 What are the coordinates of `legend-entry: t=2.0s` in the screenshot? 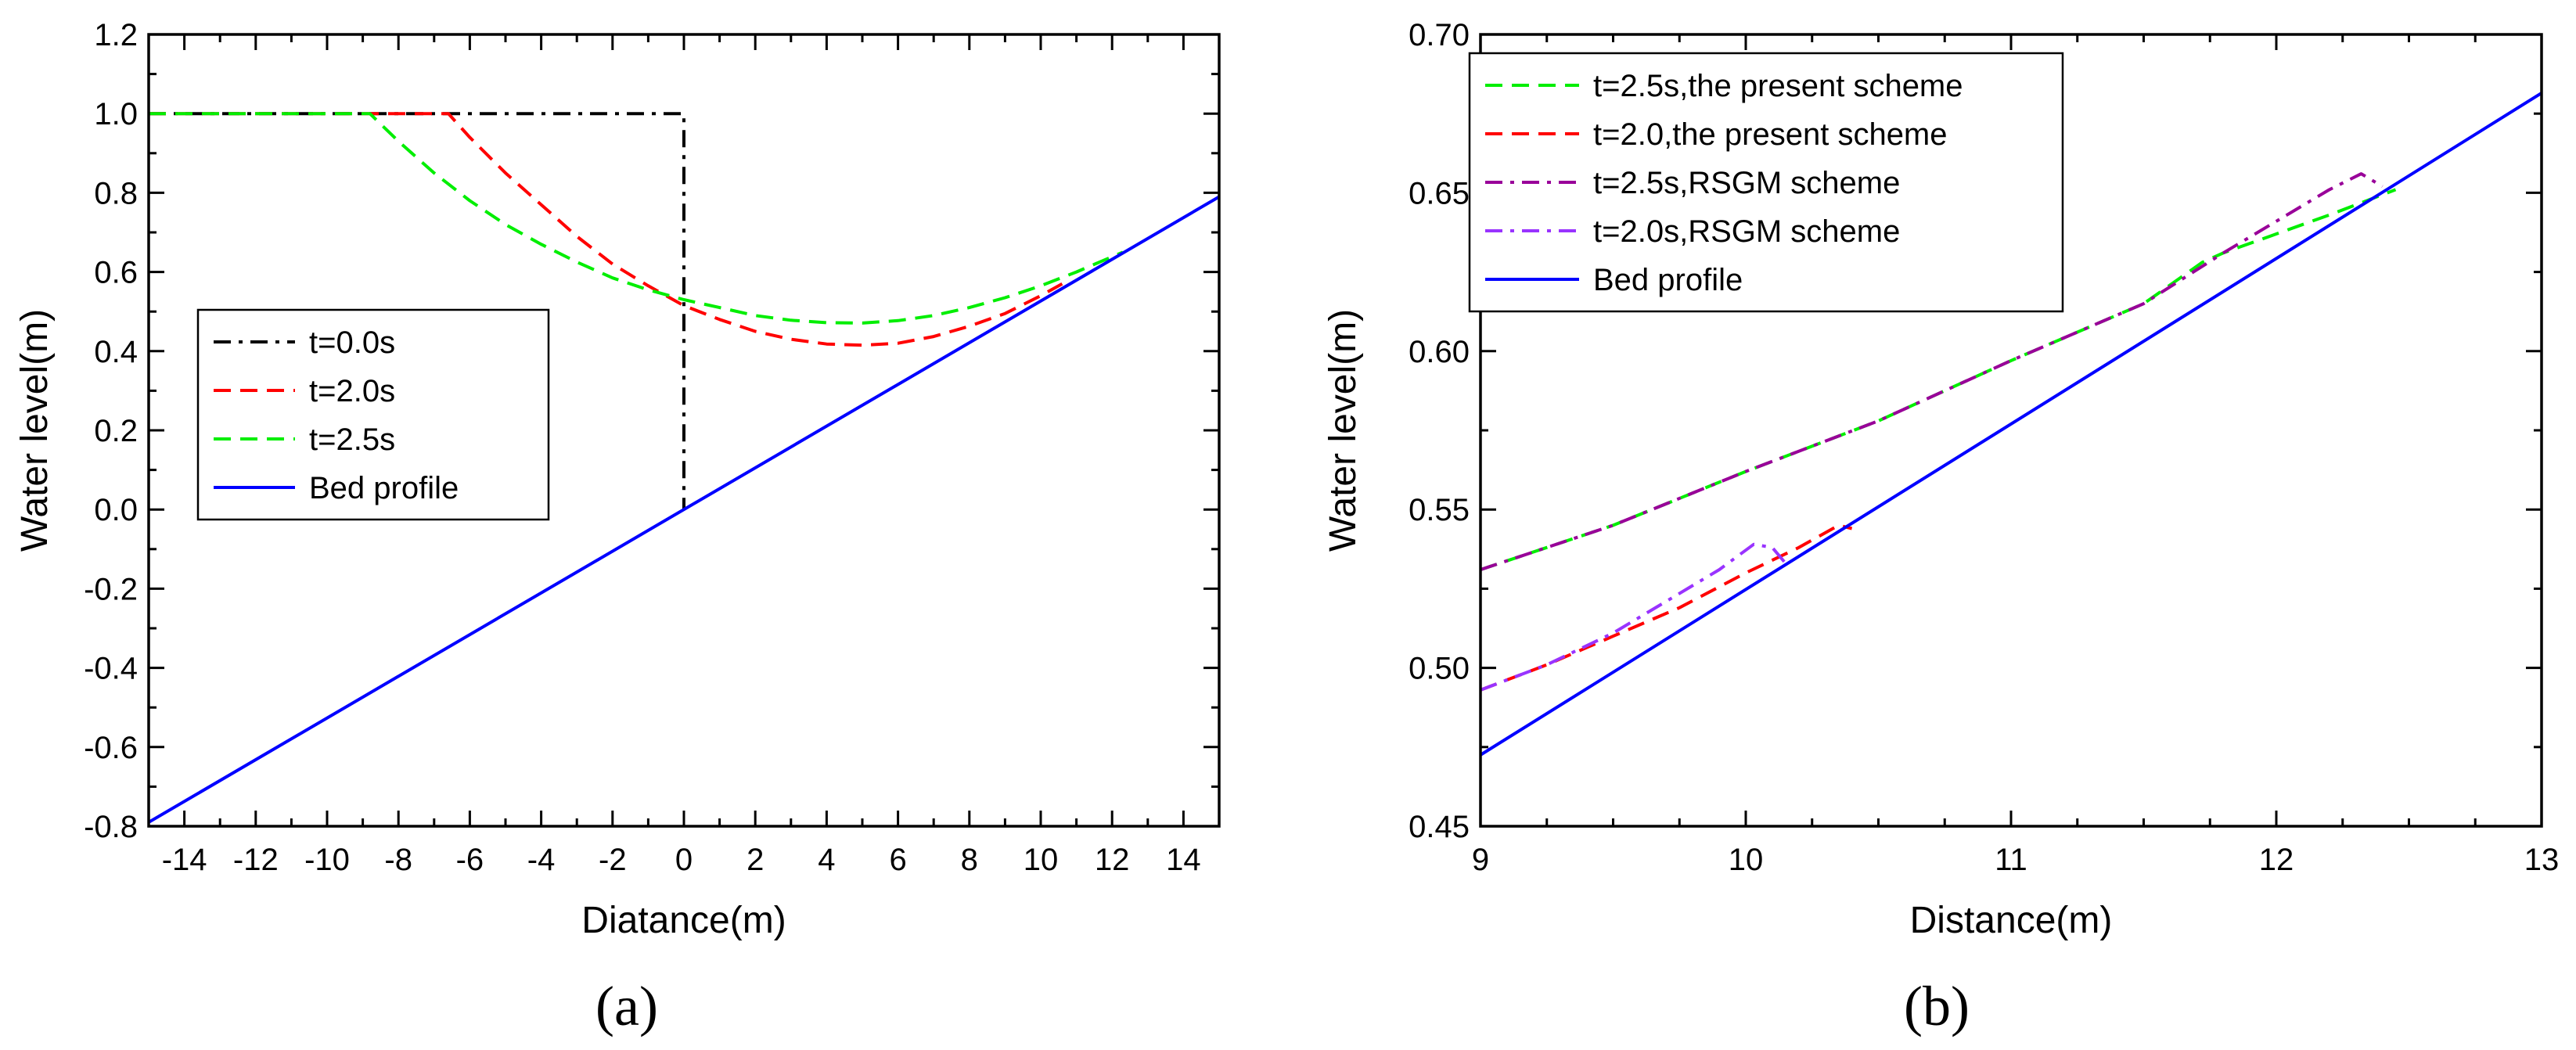 It's located at (352, 391).